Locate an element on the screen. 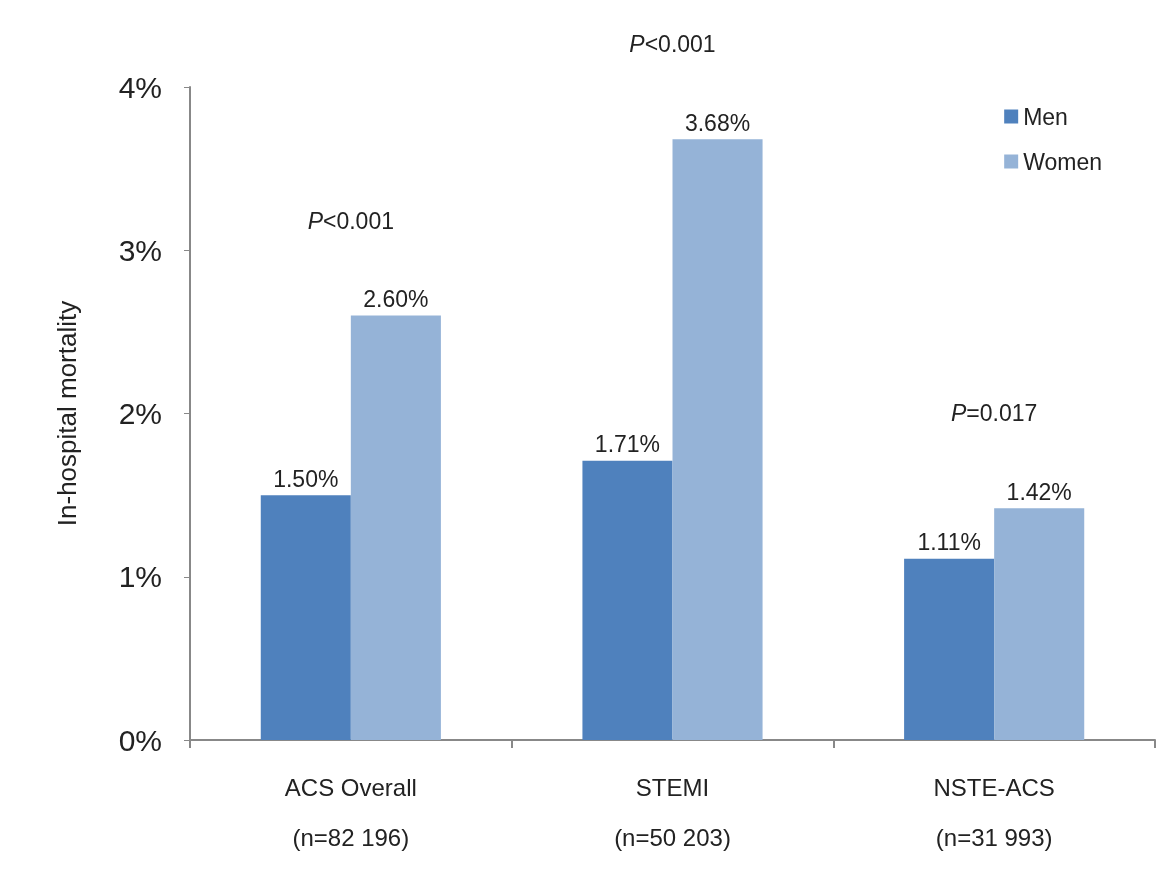 This screenshot has width=1167, height=886. data-label: 3.68% is located at coordinates (717, 122).